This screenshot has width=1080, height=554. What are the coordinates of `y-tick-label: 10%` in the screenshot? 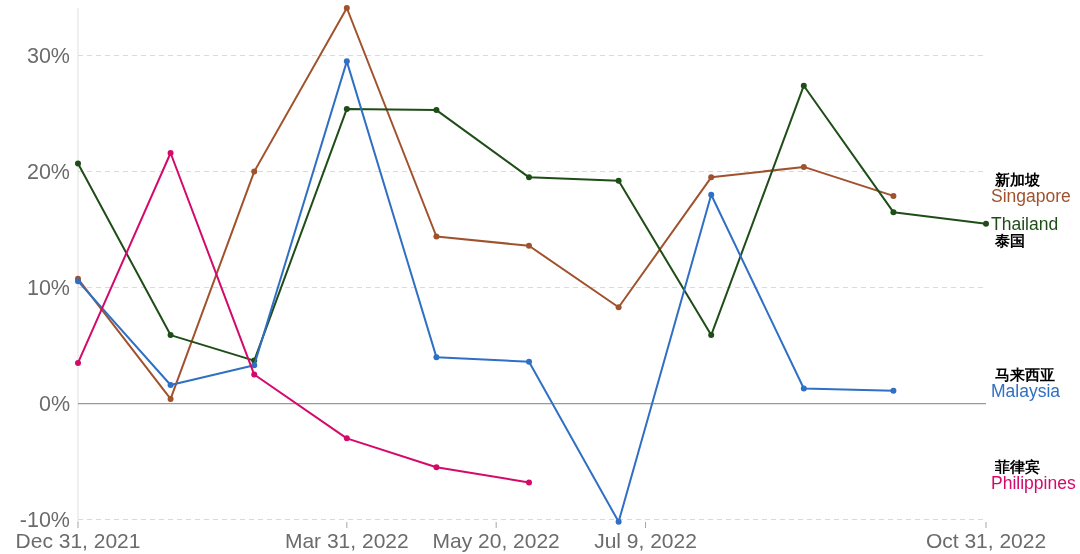 It's located at (48, 288).